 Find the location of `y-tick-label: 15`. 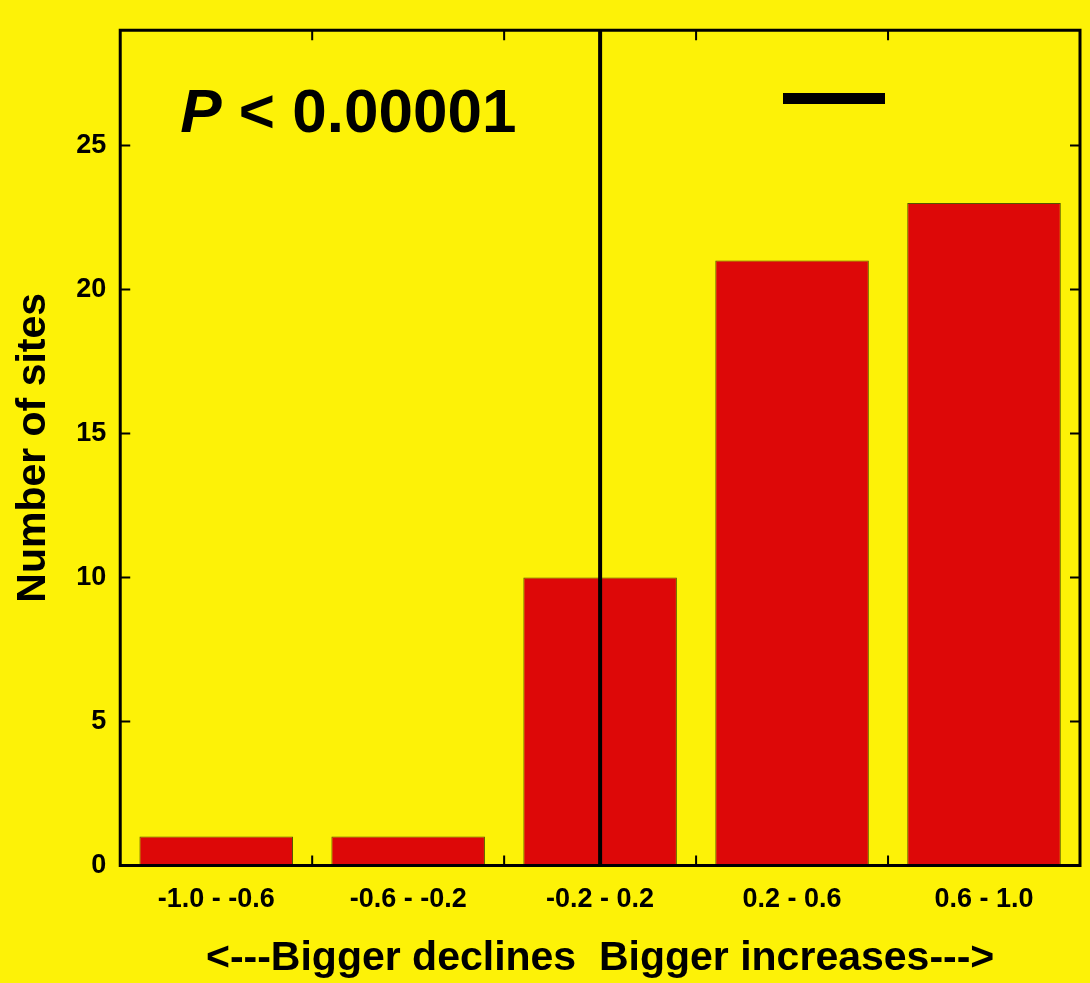

y-tick-label: 15 is located at coordinates (91, 431).